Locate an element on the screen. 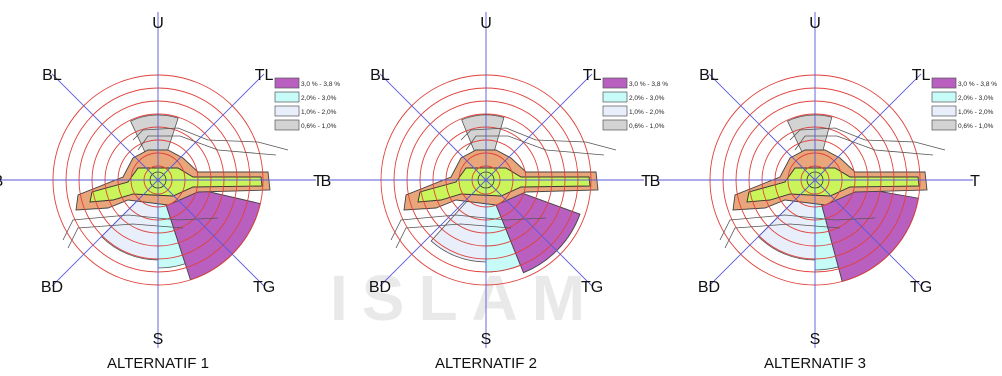  svg-text: ISLAM is located at coordinates (464, 298).